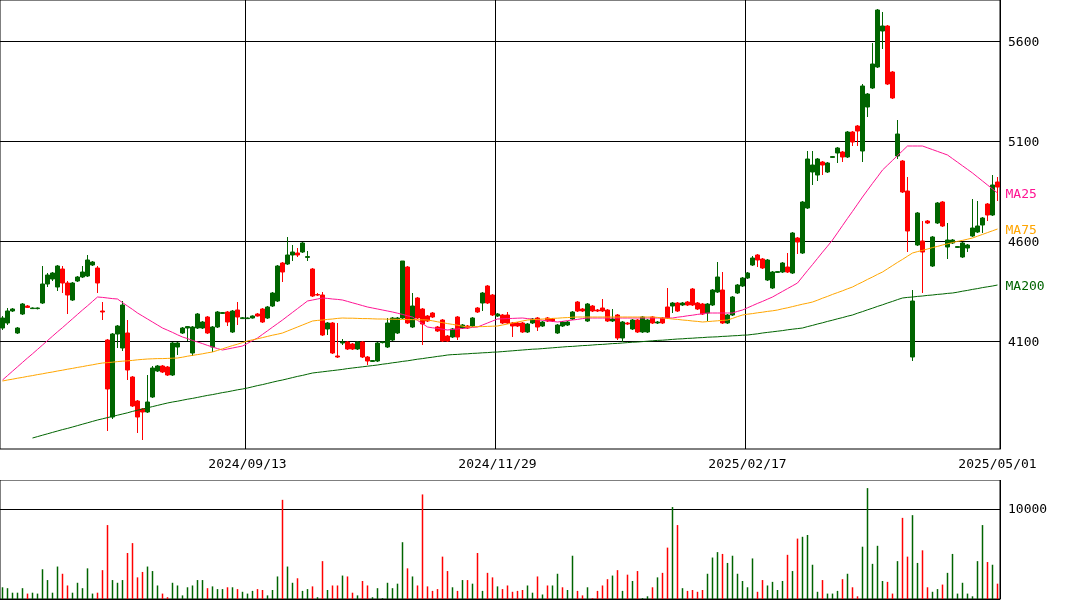  Describe the element at coordinates (1024, 141) in the screenshot. I see `y-tick-label: 5100` at that location.